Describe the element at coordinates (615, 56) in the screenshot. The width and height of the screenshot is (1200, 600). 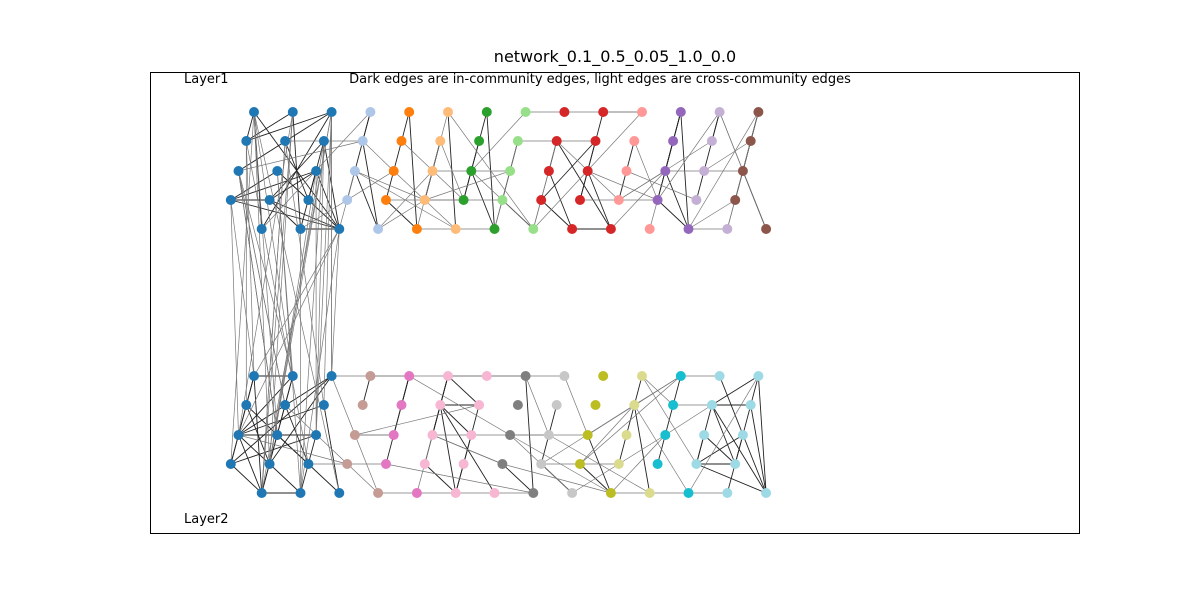
I see `figure-title: network_0.1_0.5_0.05_1.0_0.0` at that location.